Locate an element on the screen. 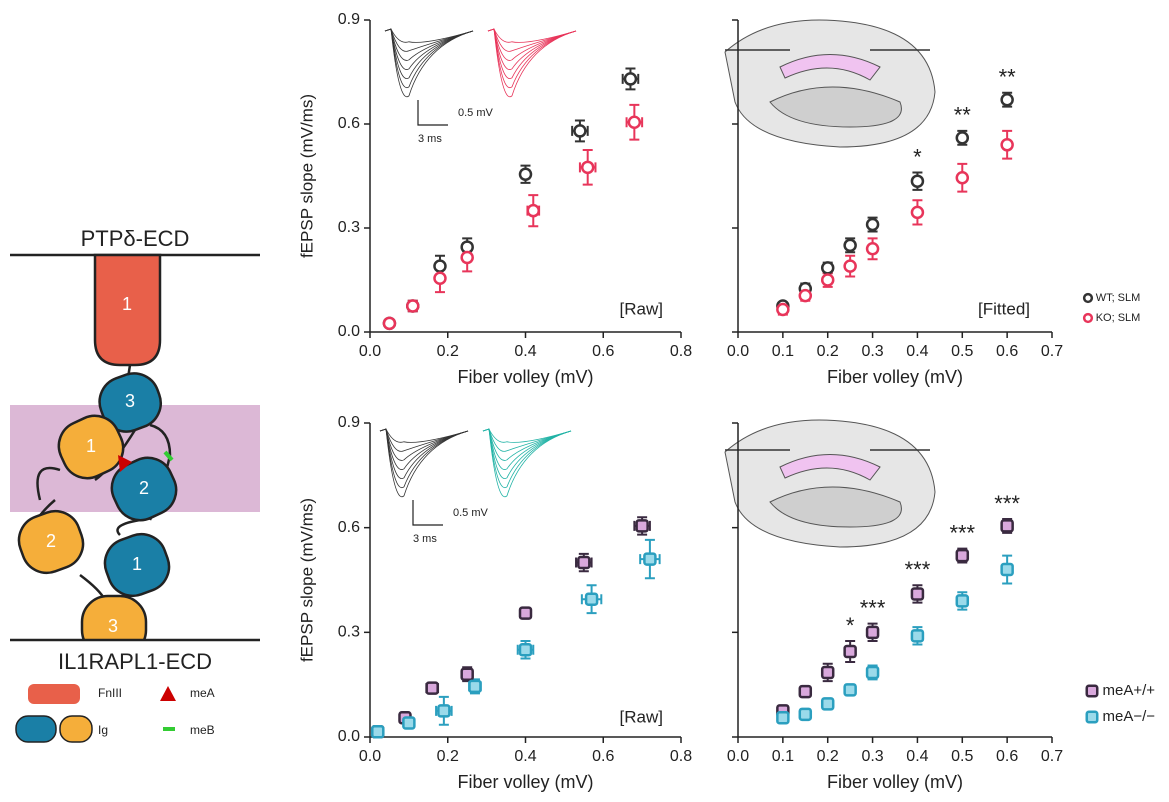 This screenshot has height=802, width=1169. y-tick-label: 0.0 is located at coordinates (349, 331).